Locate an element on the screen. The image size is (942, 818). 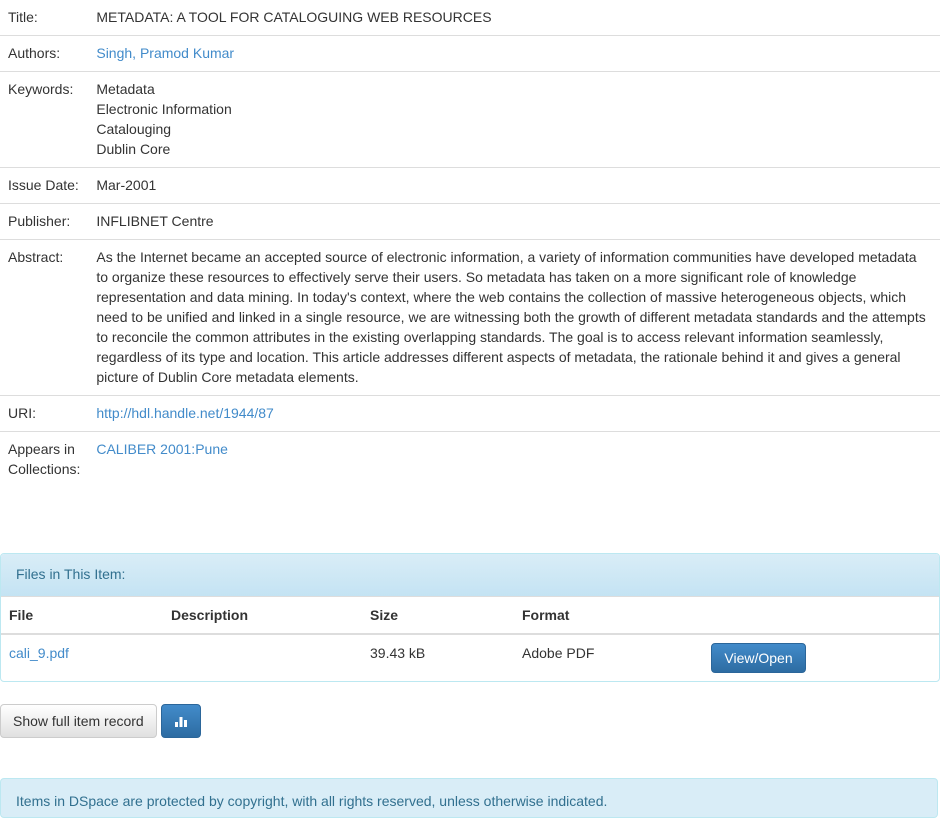
metadata-row: Appears in Collections: CALIBER 2001:Pune is located at coordinates (470, 459).